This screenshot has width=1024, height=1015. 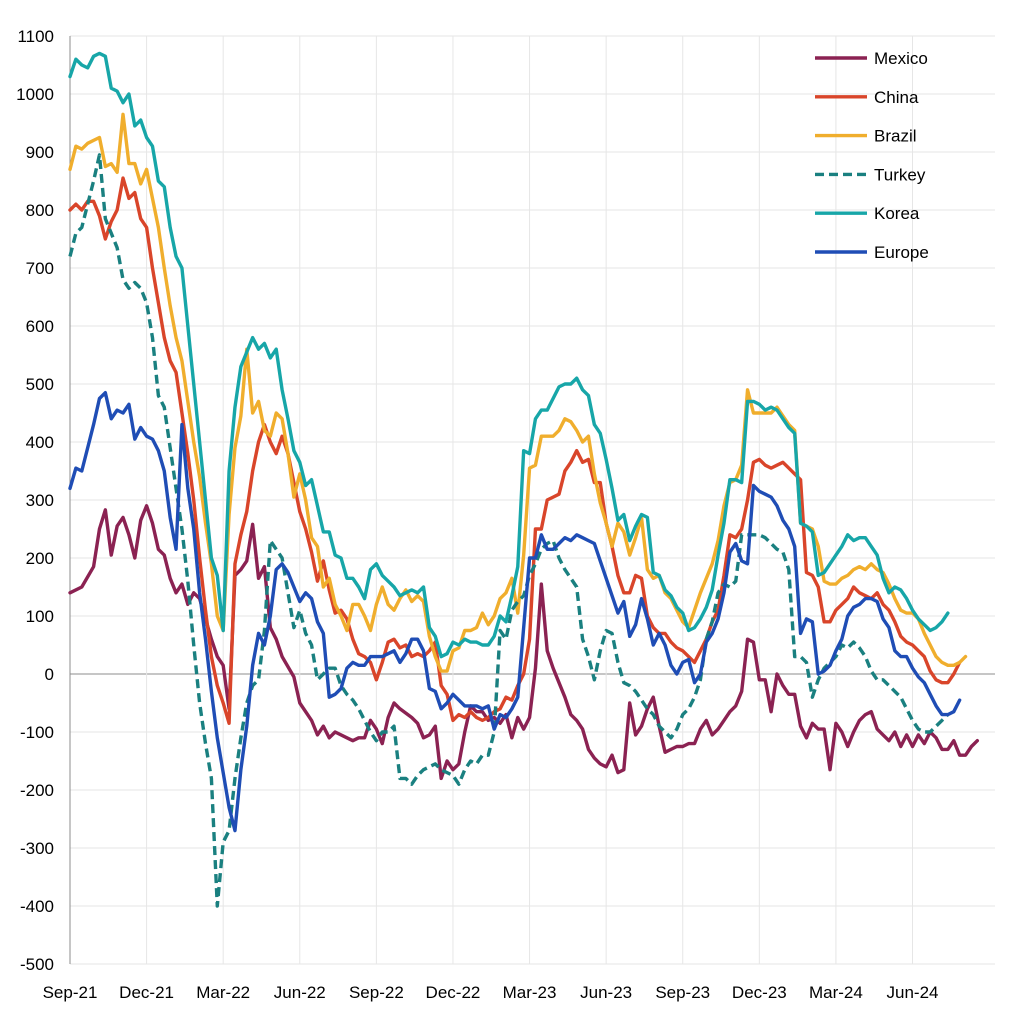 What do you see at coordinates (872, 252) in the screenshot?
I see `legend-entry-europe: Europe` at bounding box center [872, 252].